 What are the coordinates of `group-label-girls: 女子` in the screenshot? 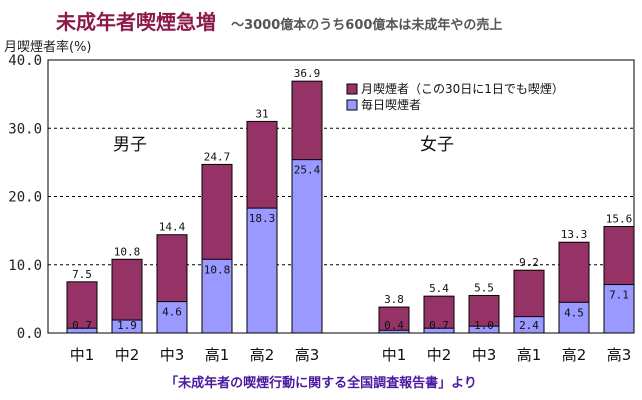 It's located at (437, 145).